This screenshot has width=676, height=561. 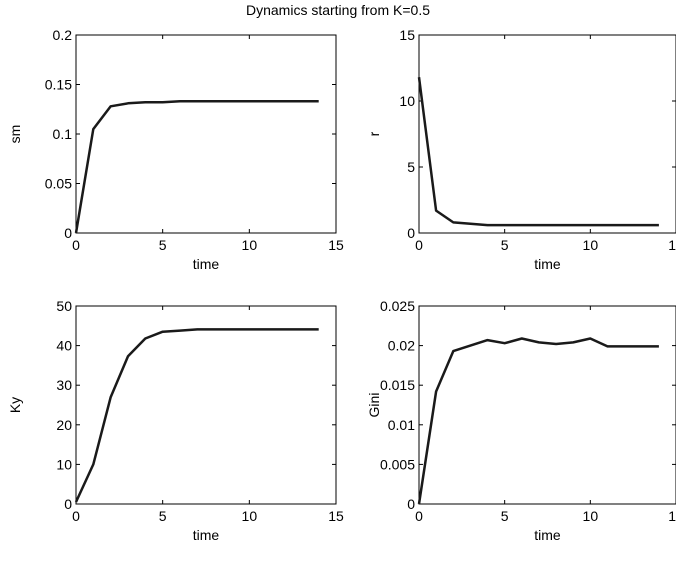 I want to click on y-axis-label: sm, so click(x=15, y=134).